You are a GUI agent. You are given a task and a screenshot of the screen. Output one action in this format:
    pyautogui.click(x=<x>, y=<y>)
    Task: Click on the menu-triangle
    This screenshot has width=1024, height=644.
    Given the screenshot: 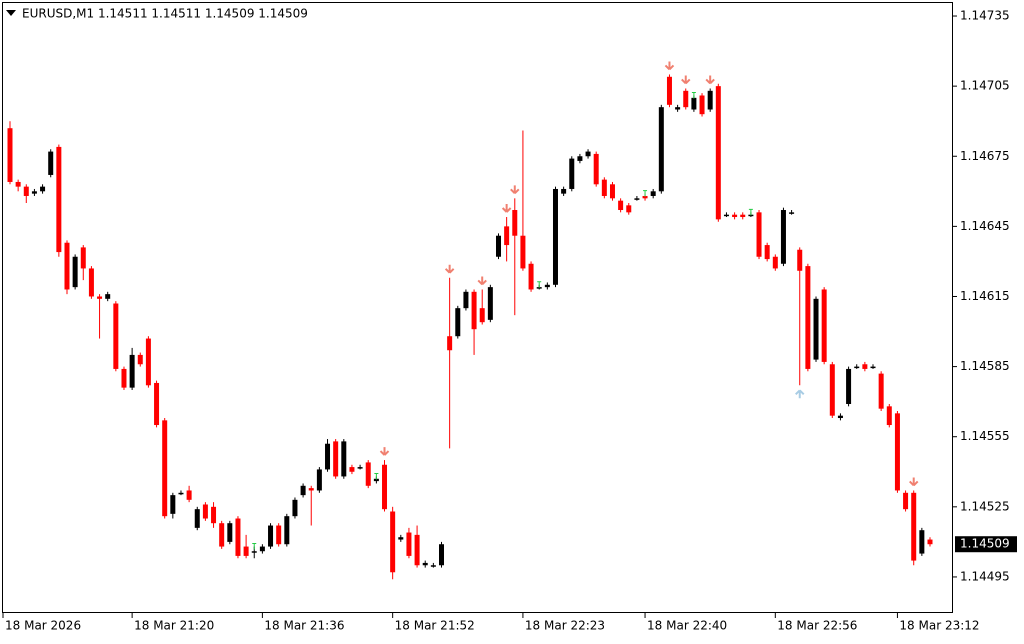 What is the action you would take?
    pyautogui.click(x=11, y=13)
    